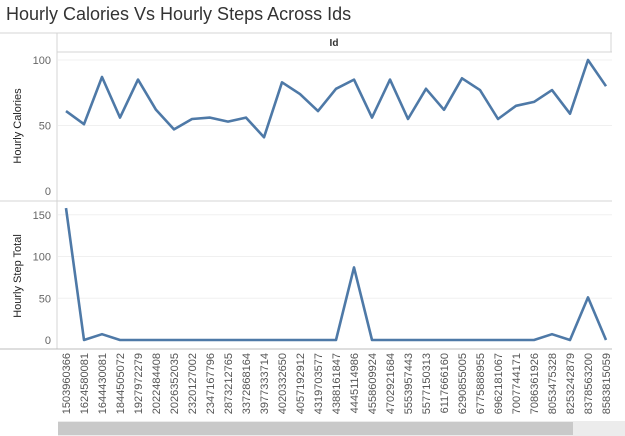 This screenshot has width=625, height=436. I want to click on column-header-label: Id, so click(334, 43).